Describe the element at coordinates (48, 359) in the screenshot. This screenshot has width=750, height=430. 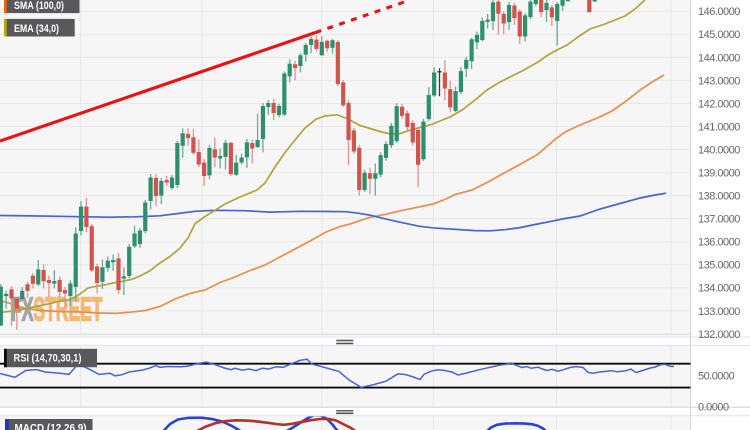
I see `svg-text: RSI (14,70,30,1)` at that location.